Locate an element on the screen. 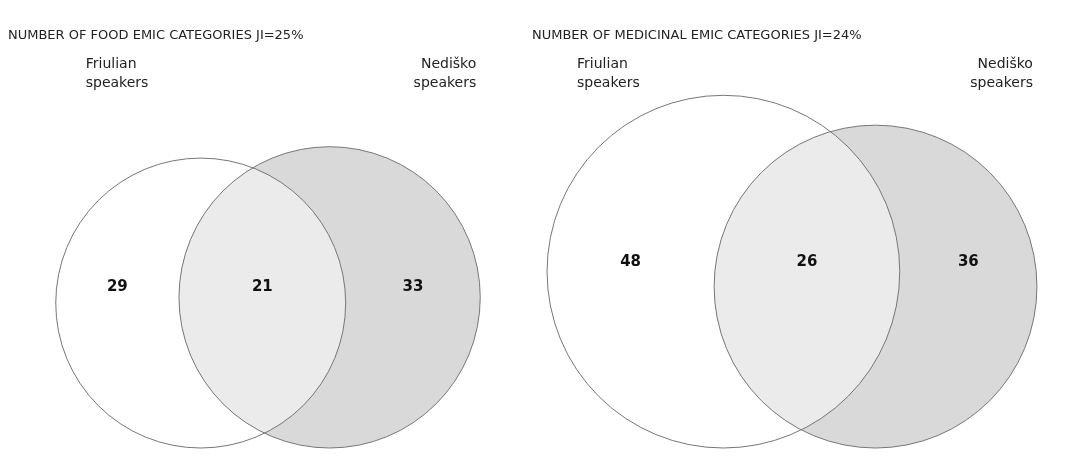 The width and height of the screenshot is (1067, 460). data-label: 29 is located at coordinates (117, 286).